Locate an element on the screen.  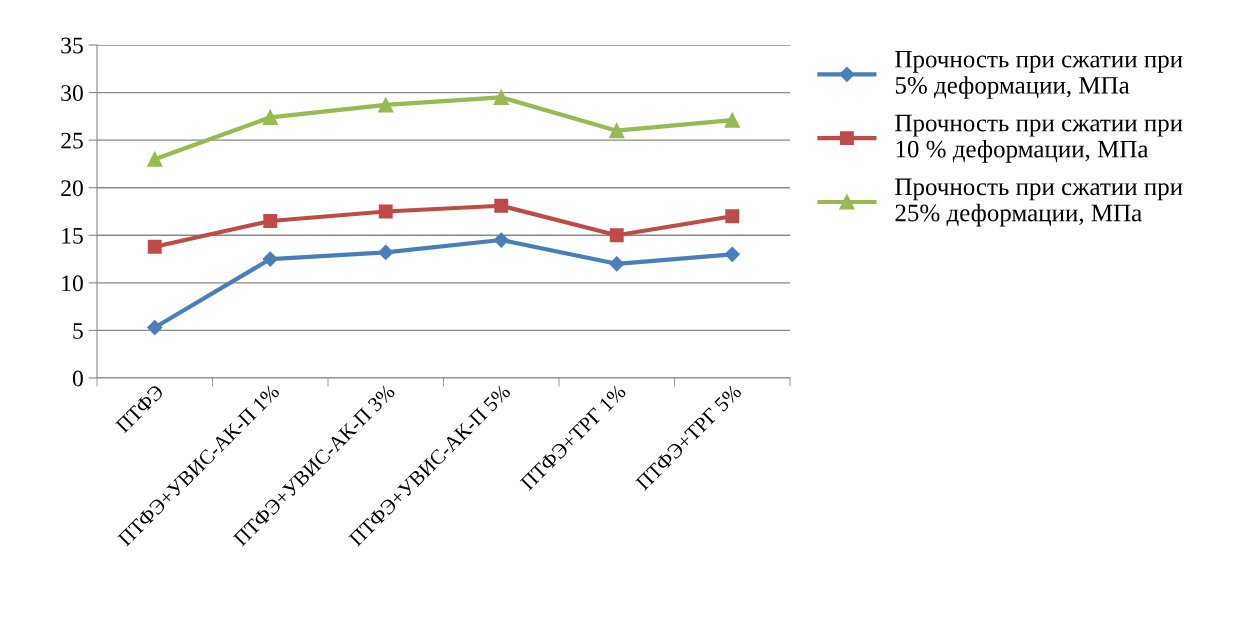
y-tick-label: 30 is located at coordinates (72, 93).